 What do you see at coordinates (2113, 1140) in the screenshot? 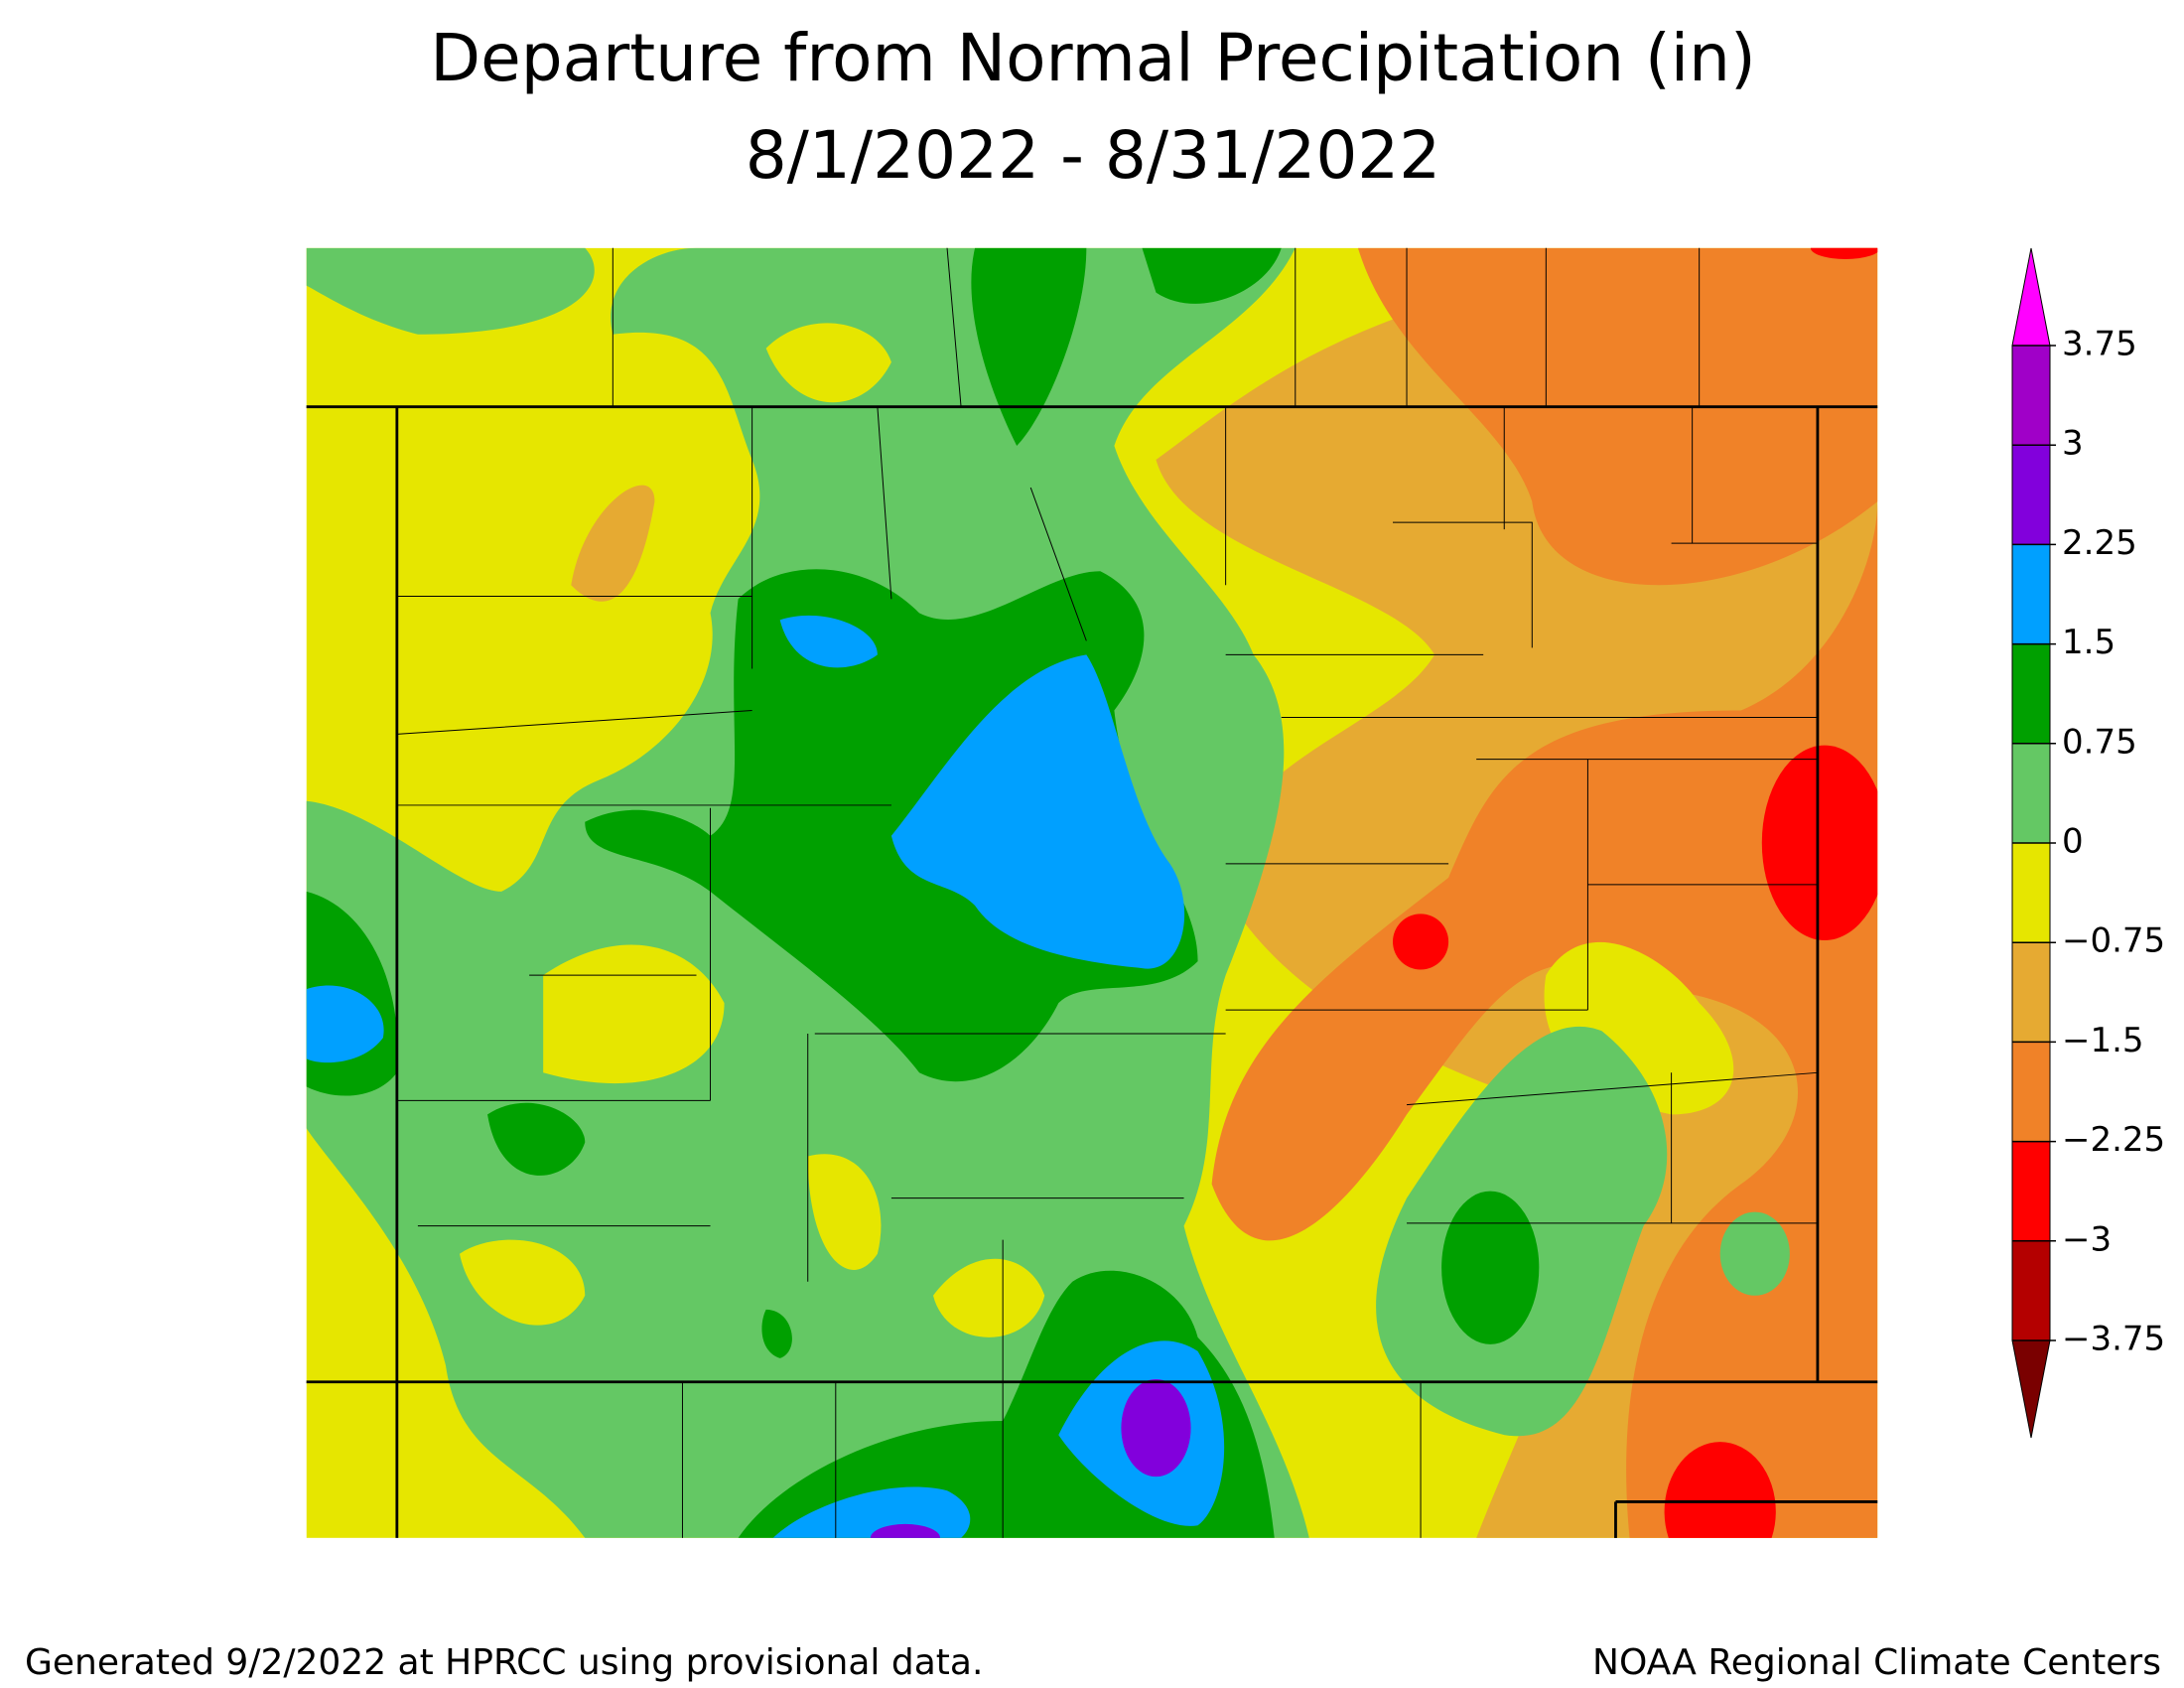
I see `legend-tick-label: −2.25` at bounding box center [2113, 1140].